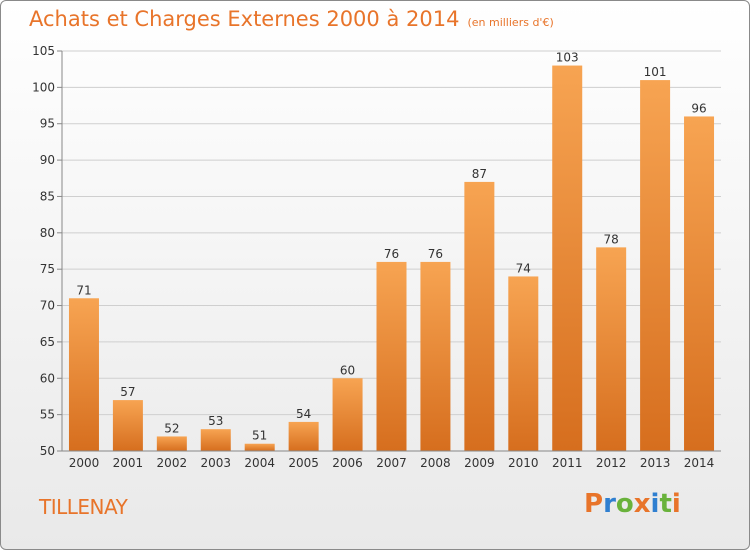 This screenshot has height=551, width=750. What do you see at coordinates (347, 414) in the screenshot?
I see `bar-2006` at bounding box center [347, 414].